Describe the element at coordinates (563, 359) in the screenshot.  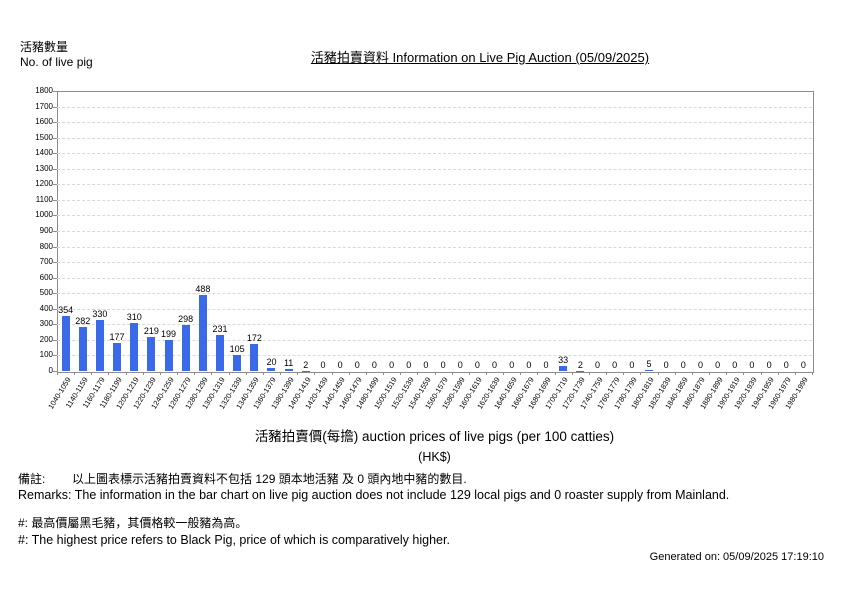
I see `bar-value-label: 33` at that location.